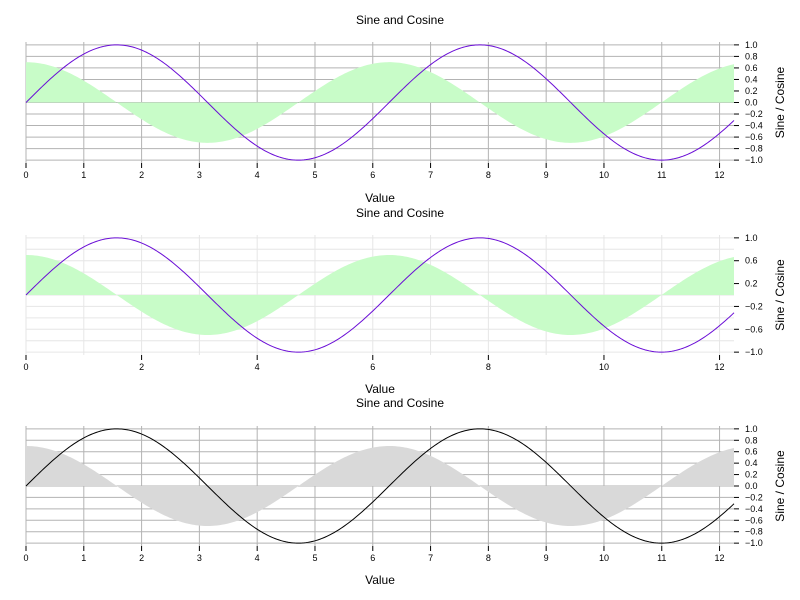  I want to click on y-axis: 1.00.8 0.60.4 0.20.0−0.2 −0.4−0.6 −0.8−1.0, so click(748, 486).